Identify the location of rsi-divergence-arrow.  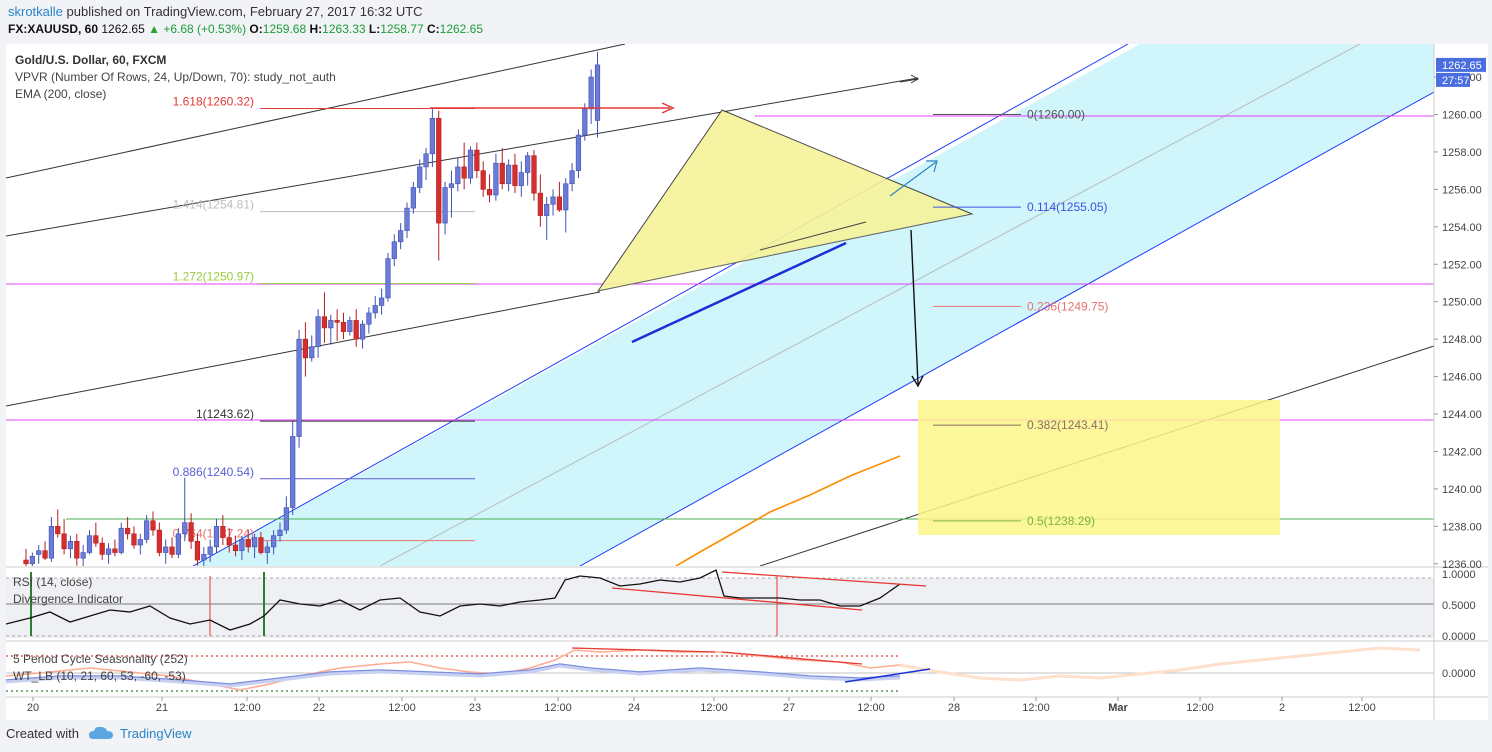
(824, 579).